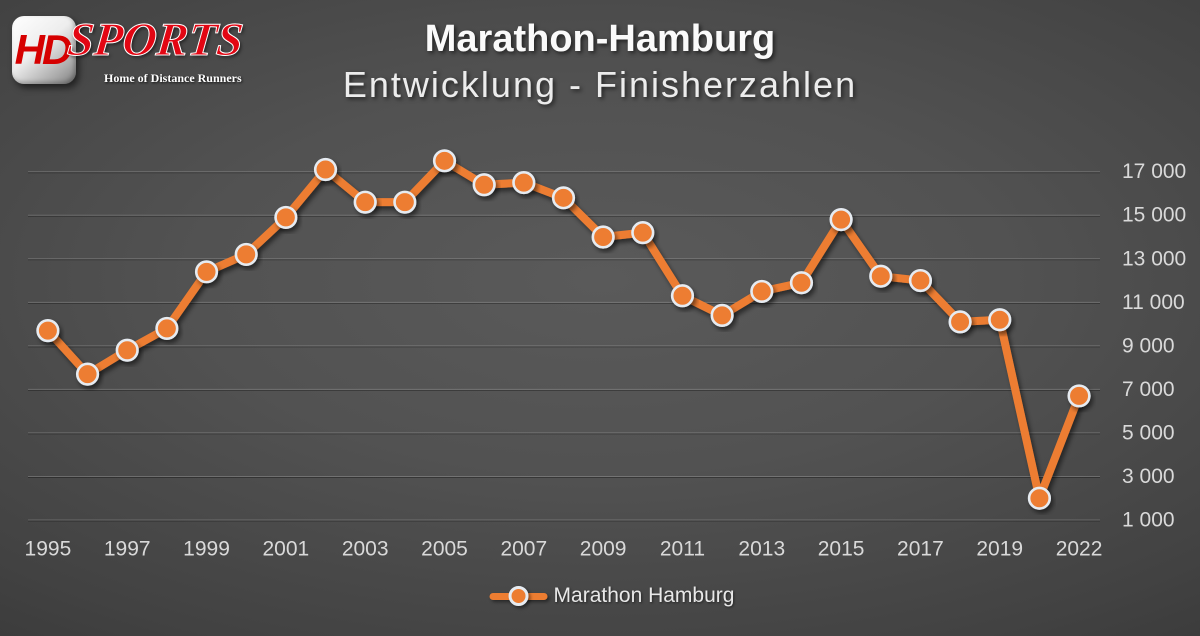  What do you see at coordinates (1039, 498) in the screenshot?
I see `data-point-marker-2021` at bounding box center [1039, 498].